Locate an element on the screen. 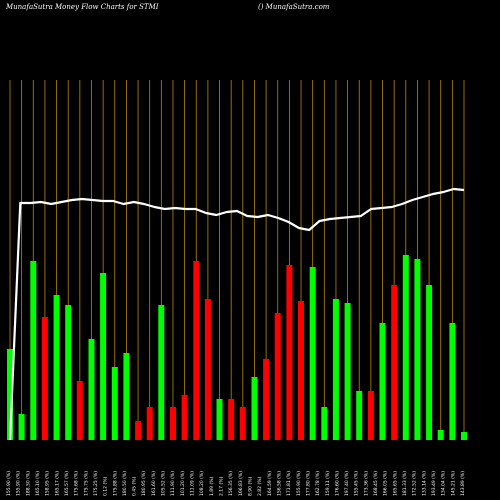 The image size is (500, 500). x-tick-label: 172.52 (%) is located at coordinates (415, 483).